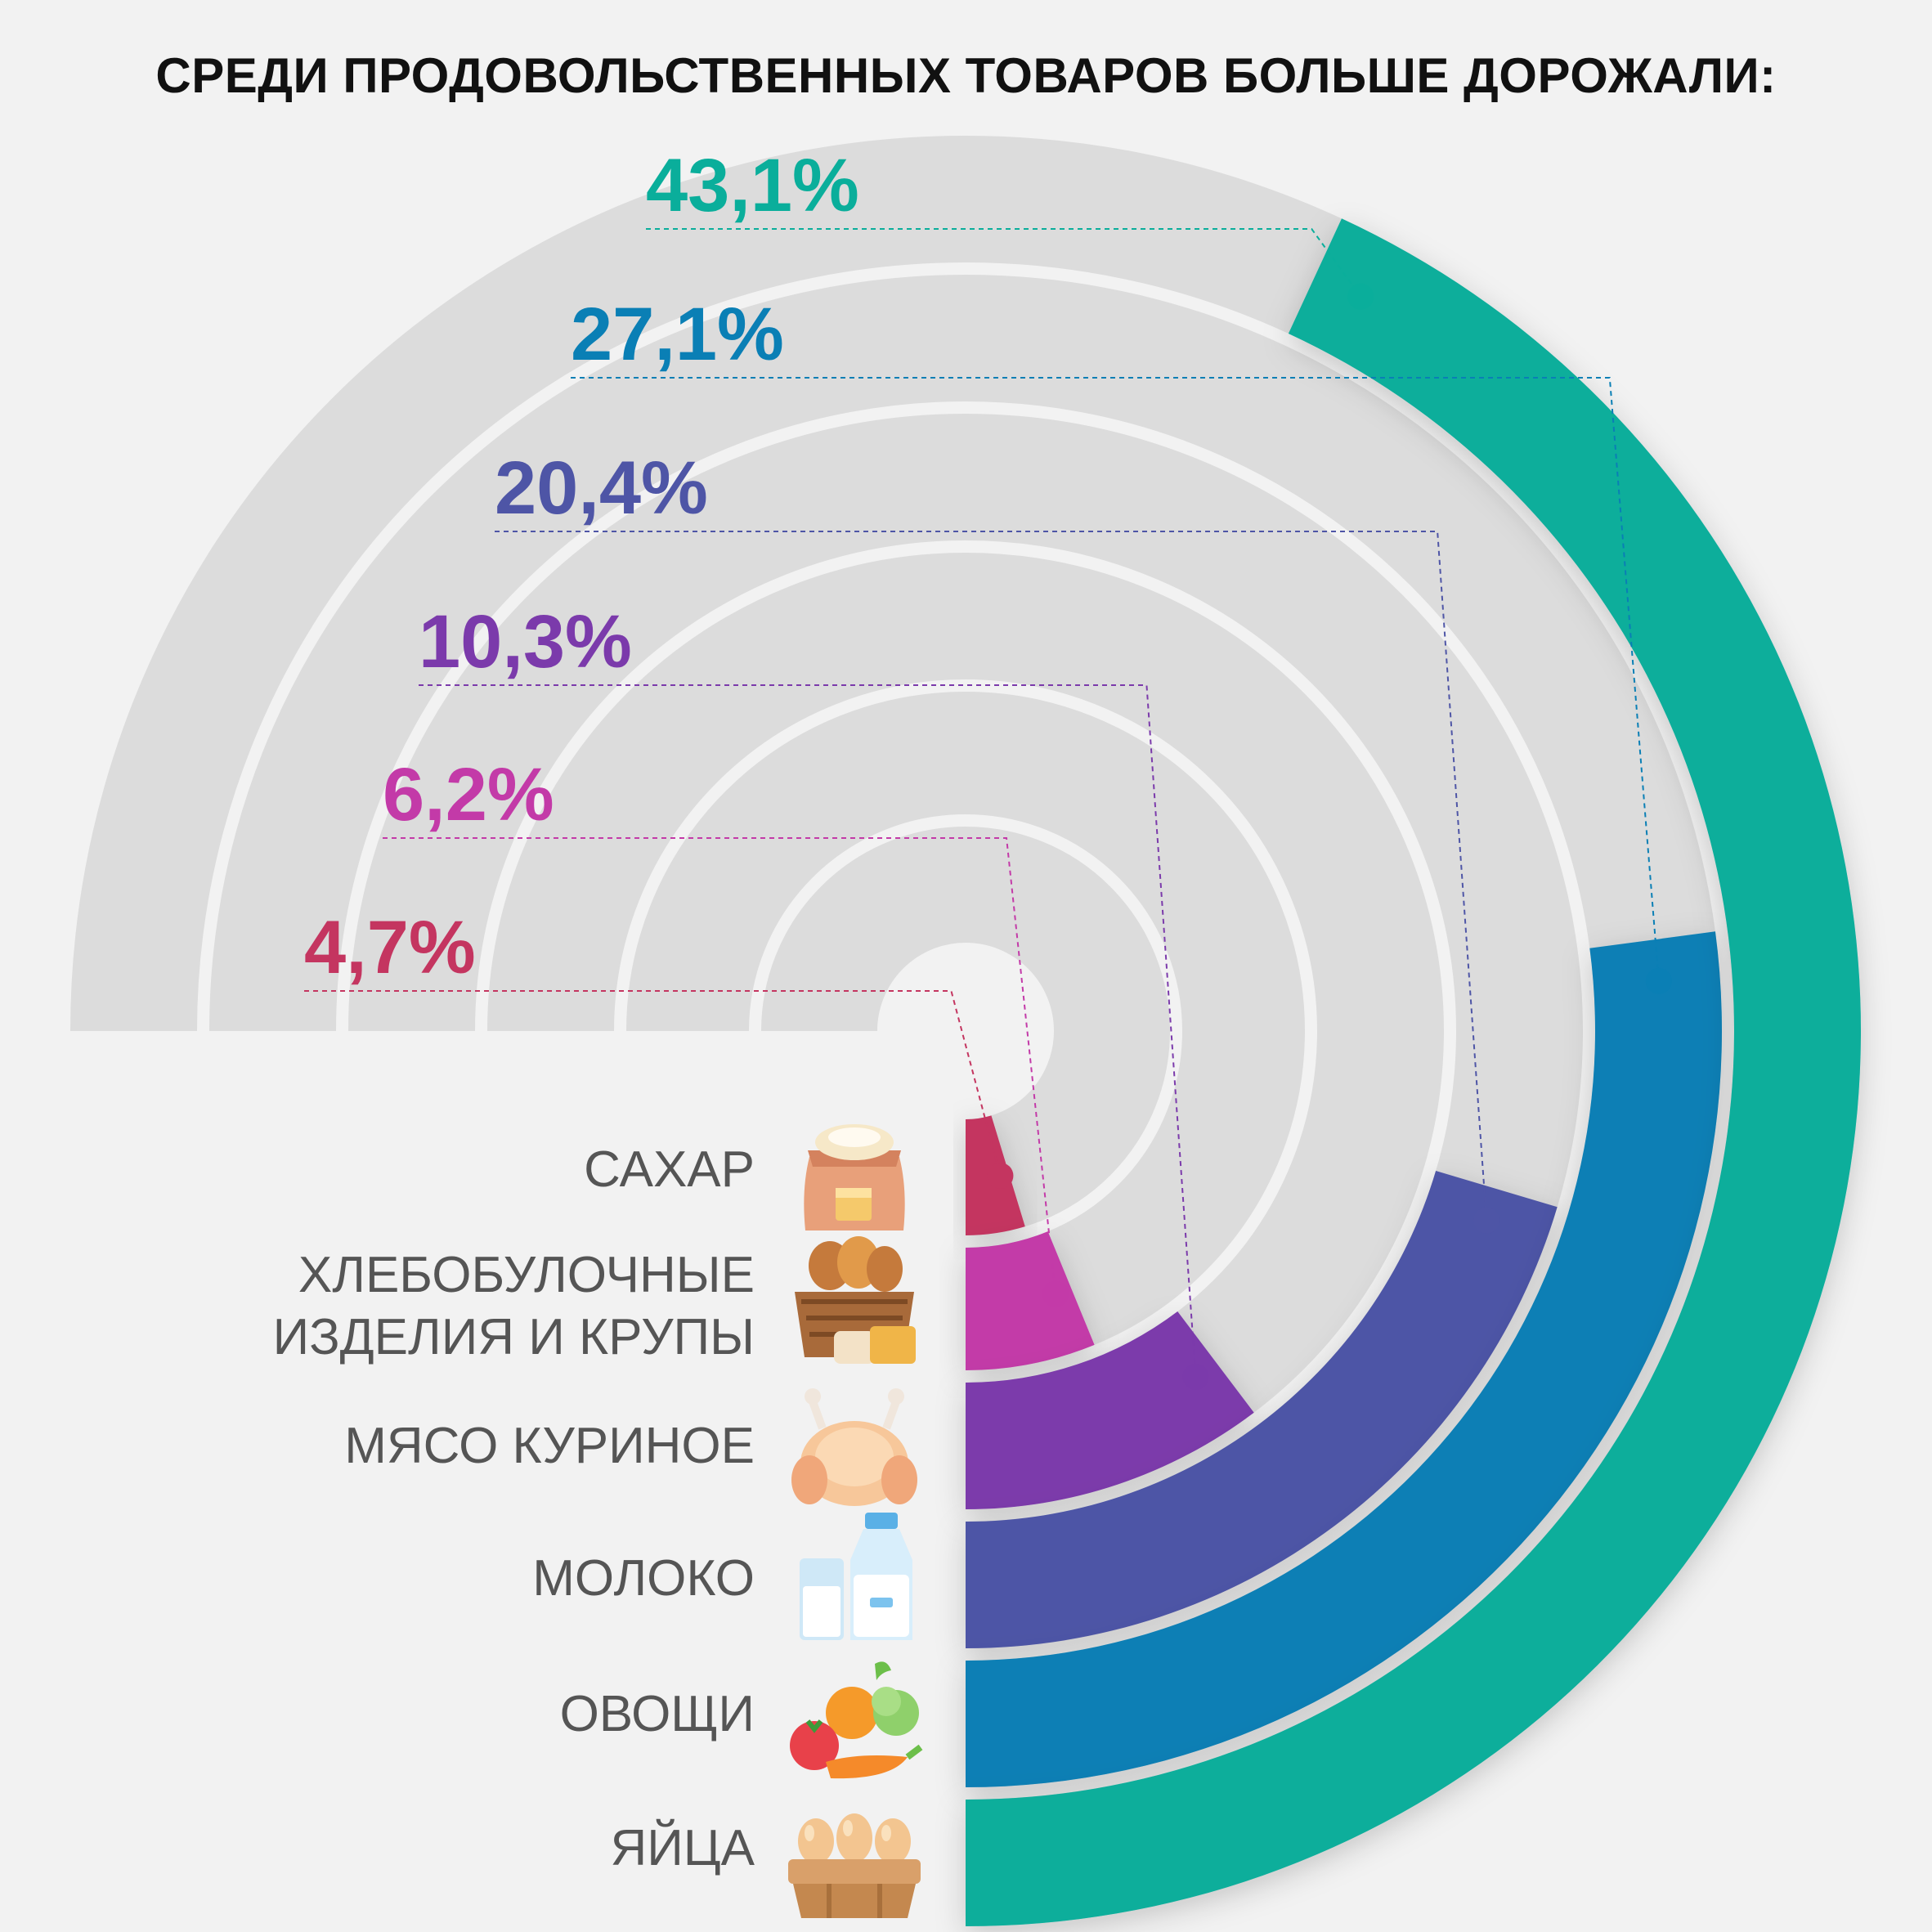 The width and height of the screenshot is (1932, 1932). What do you see at coordinates (525, 642) in the screenshot?
I see `value-label-3: 10,3%` at bounding box center [525, 642].